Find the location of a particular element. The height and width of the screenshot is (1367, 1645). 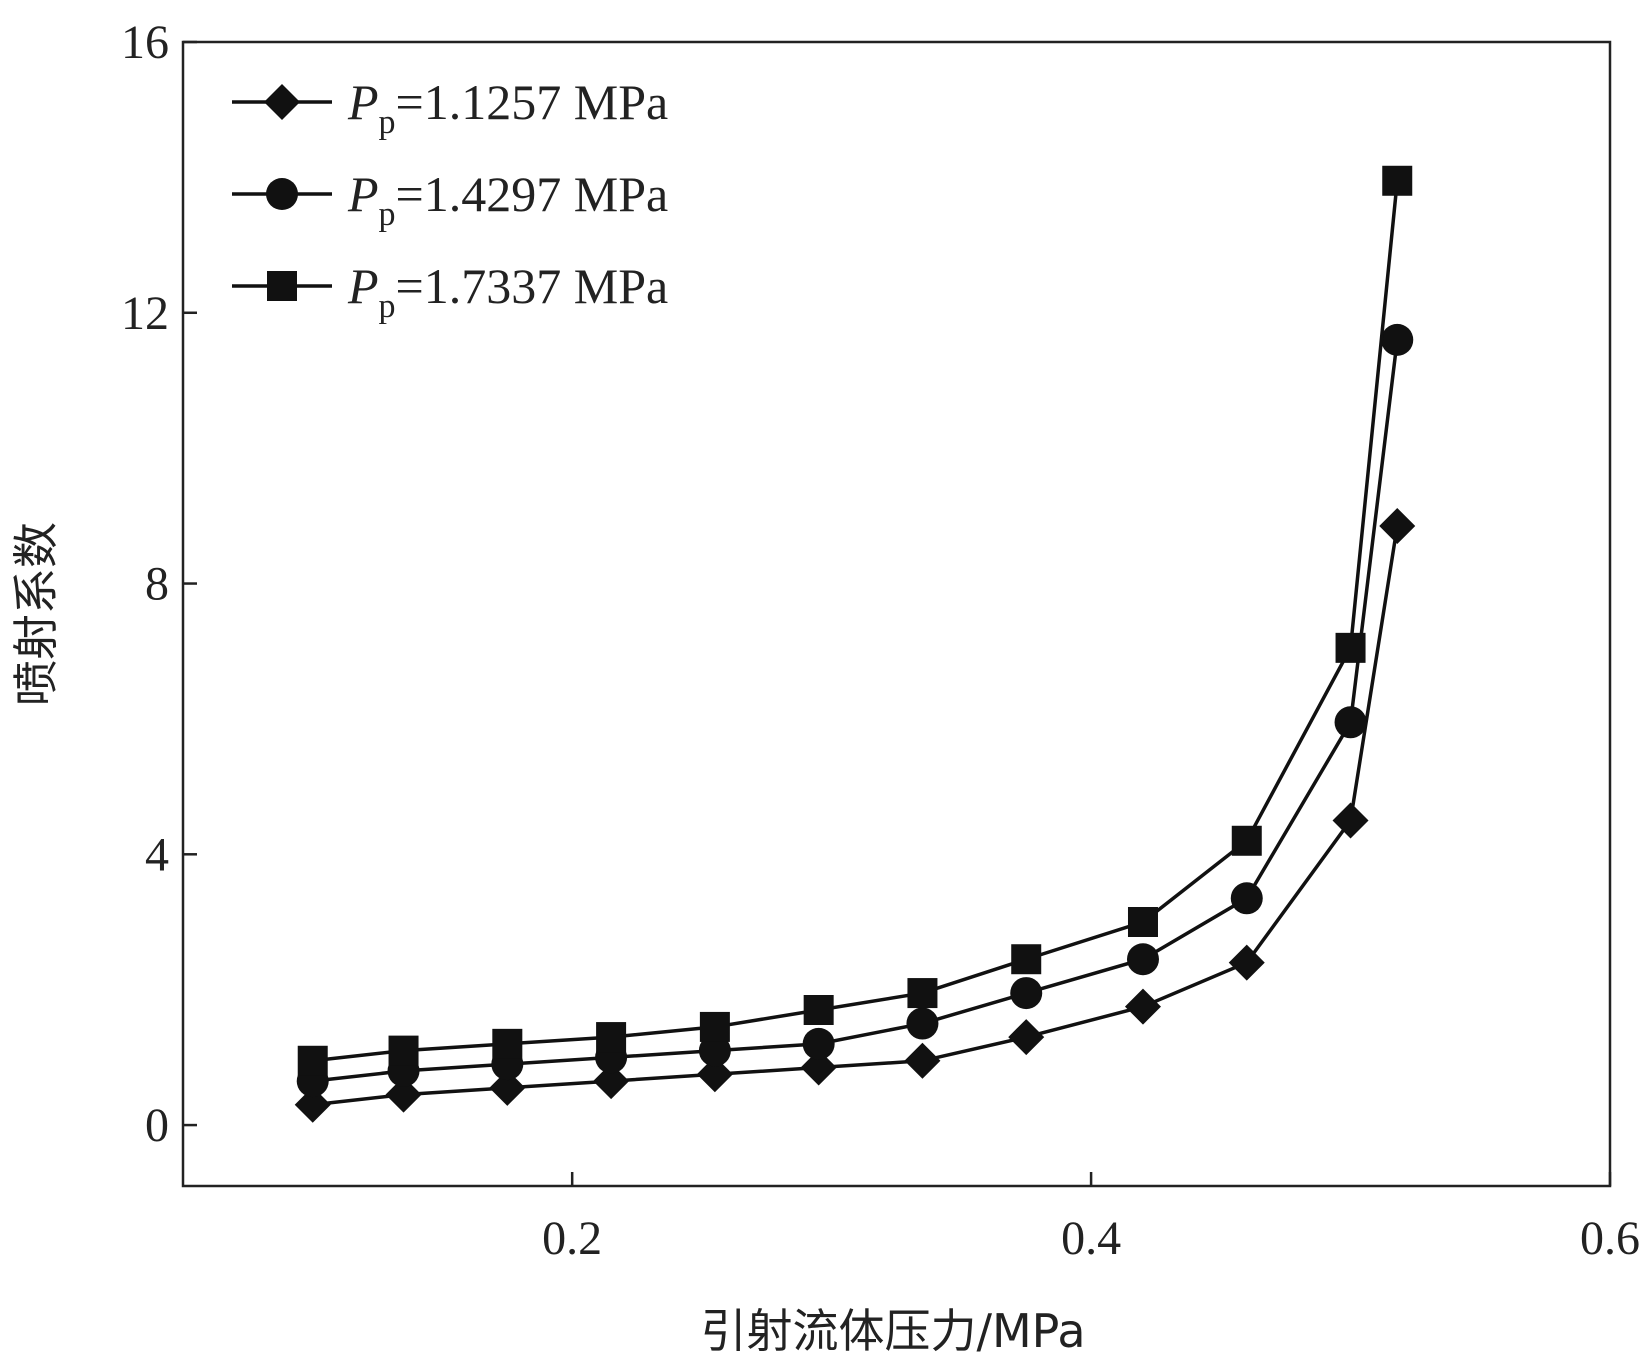

legend-entry: Pp=1.4297 MPa is located at coordinates (450, 199).